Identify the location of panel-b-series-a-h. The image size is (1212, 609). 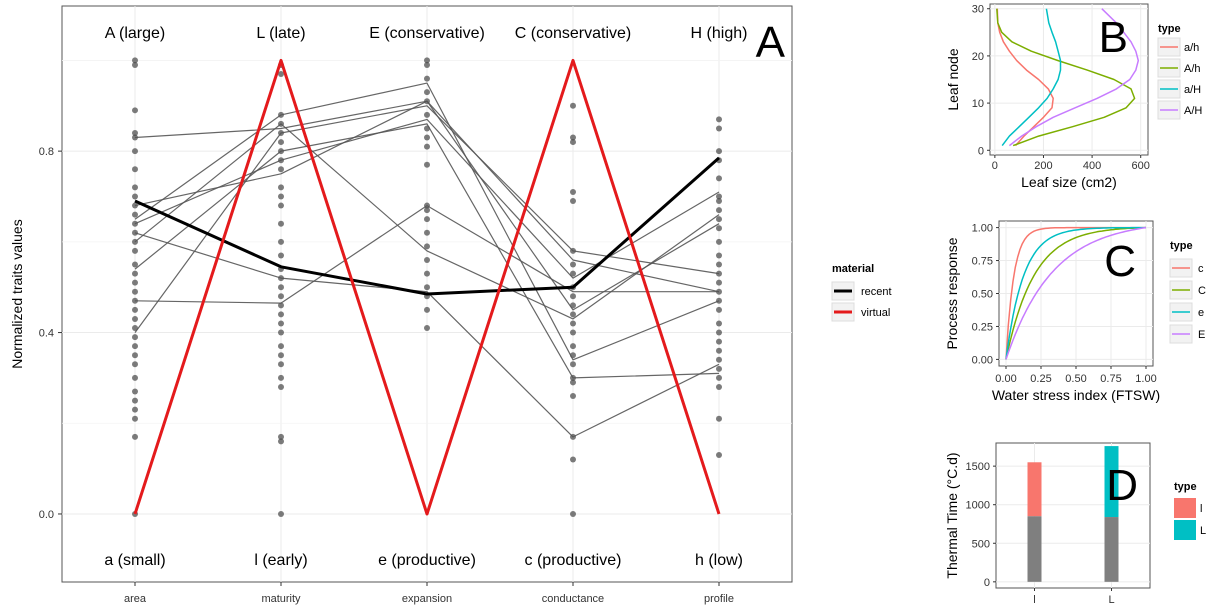
(1025, 77).